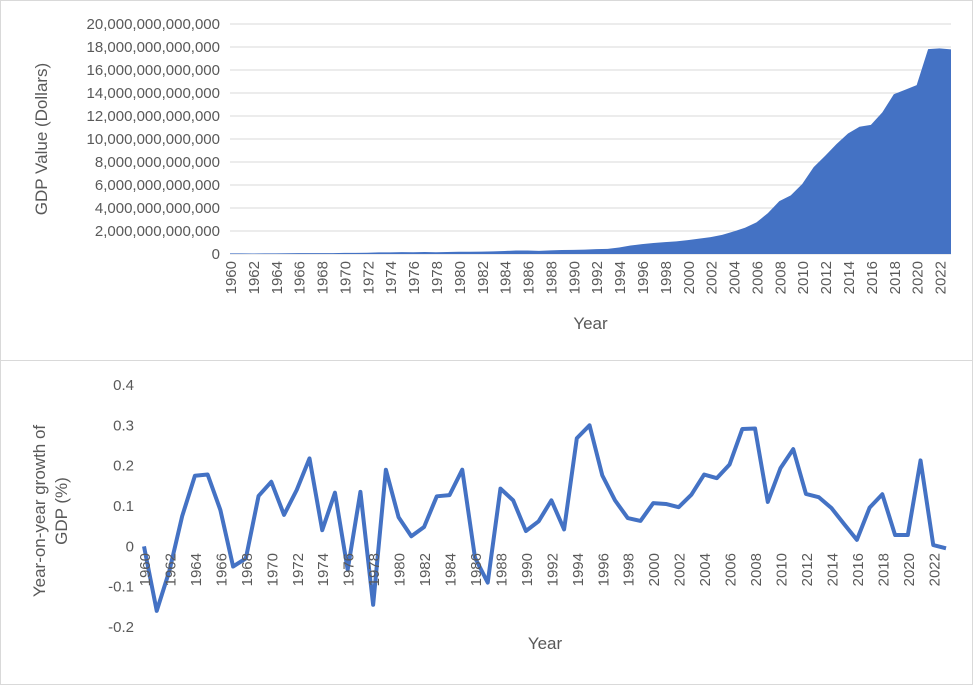 The height and width of the screenshot is (686, 974). What do you see at coordinates (123, 385) in the screenshot?
I see `y-tick-label: 0.4` at bounding box center [123, 385].